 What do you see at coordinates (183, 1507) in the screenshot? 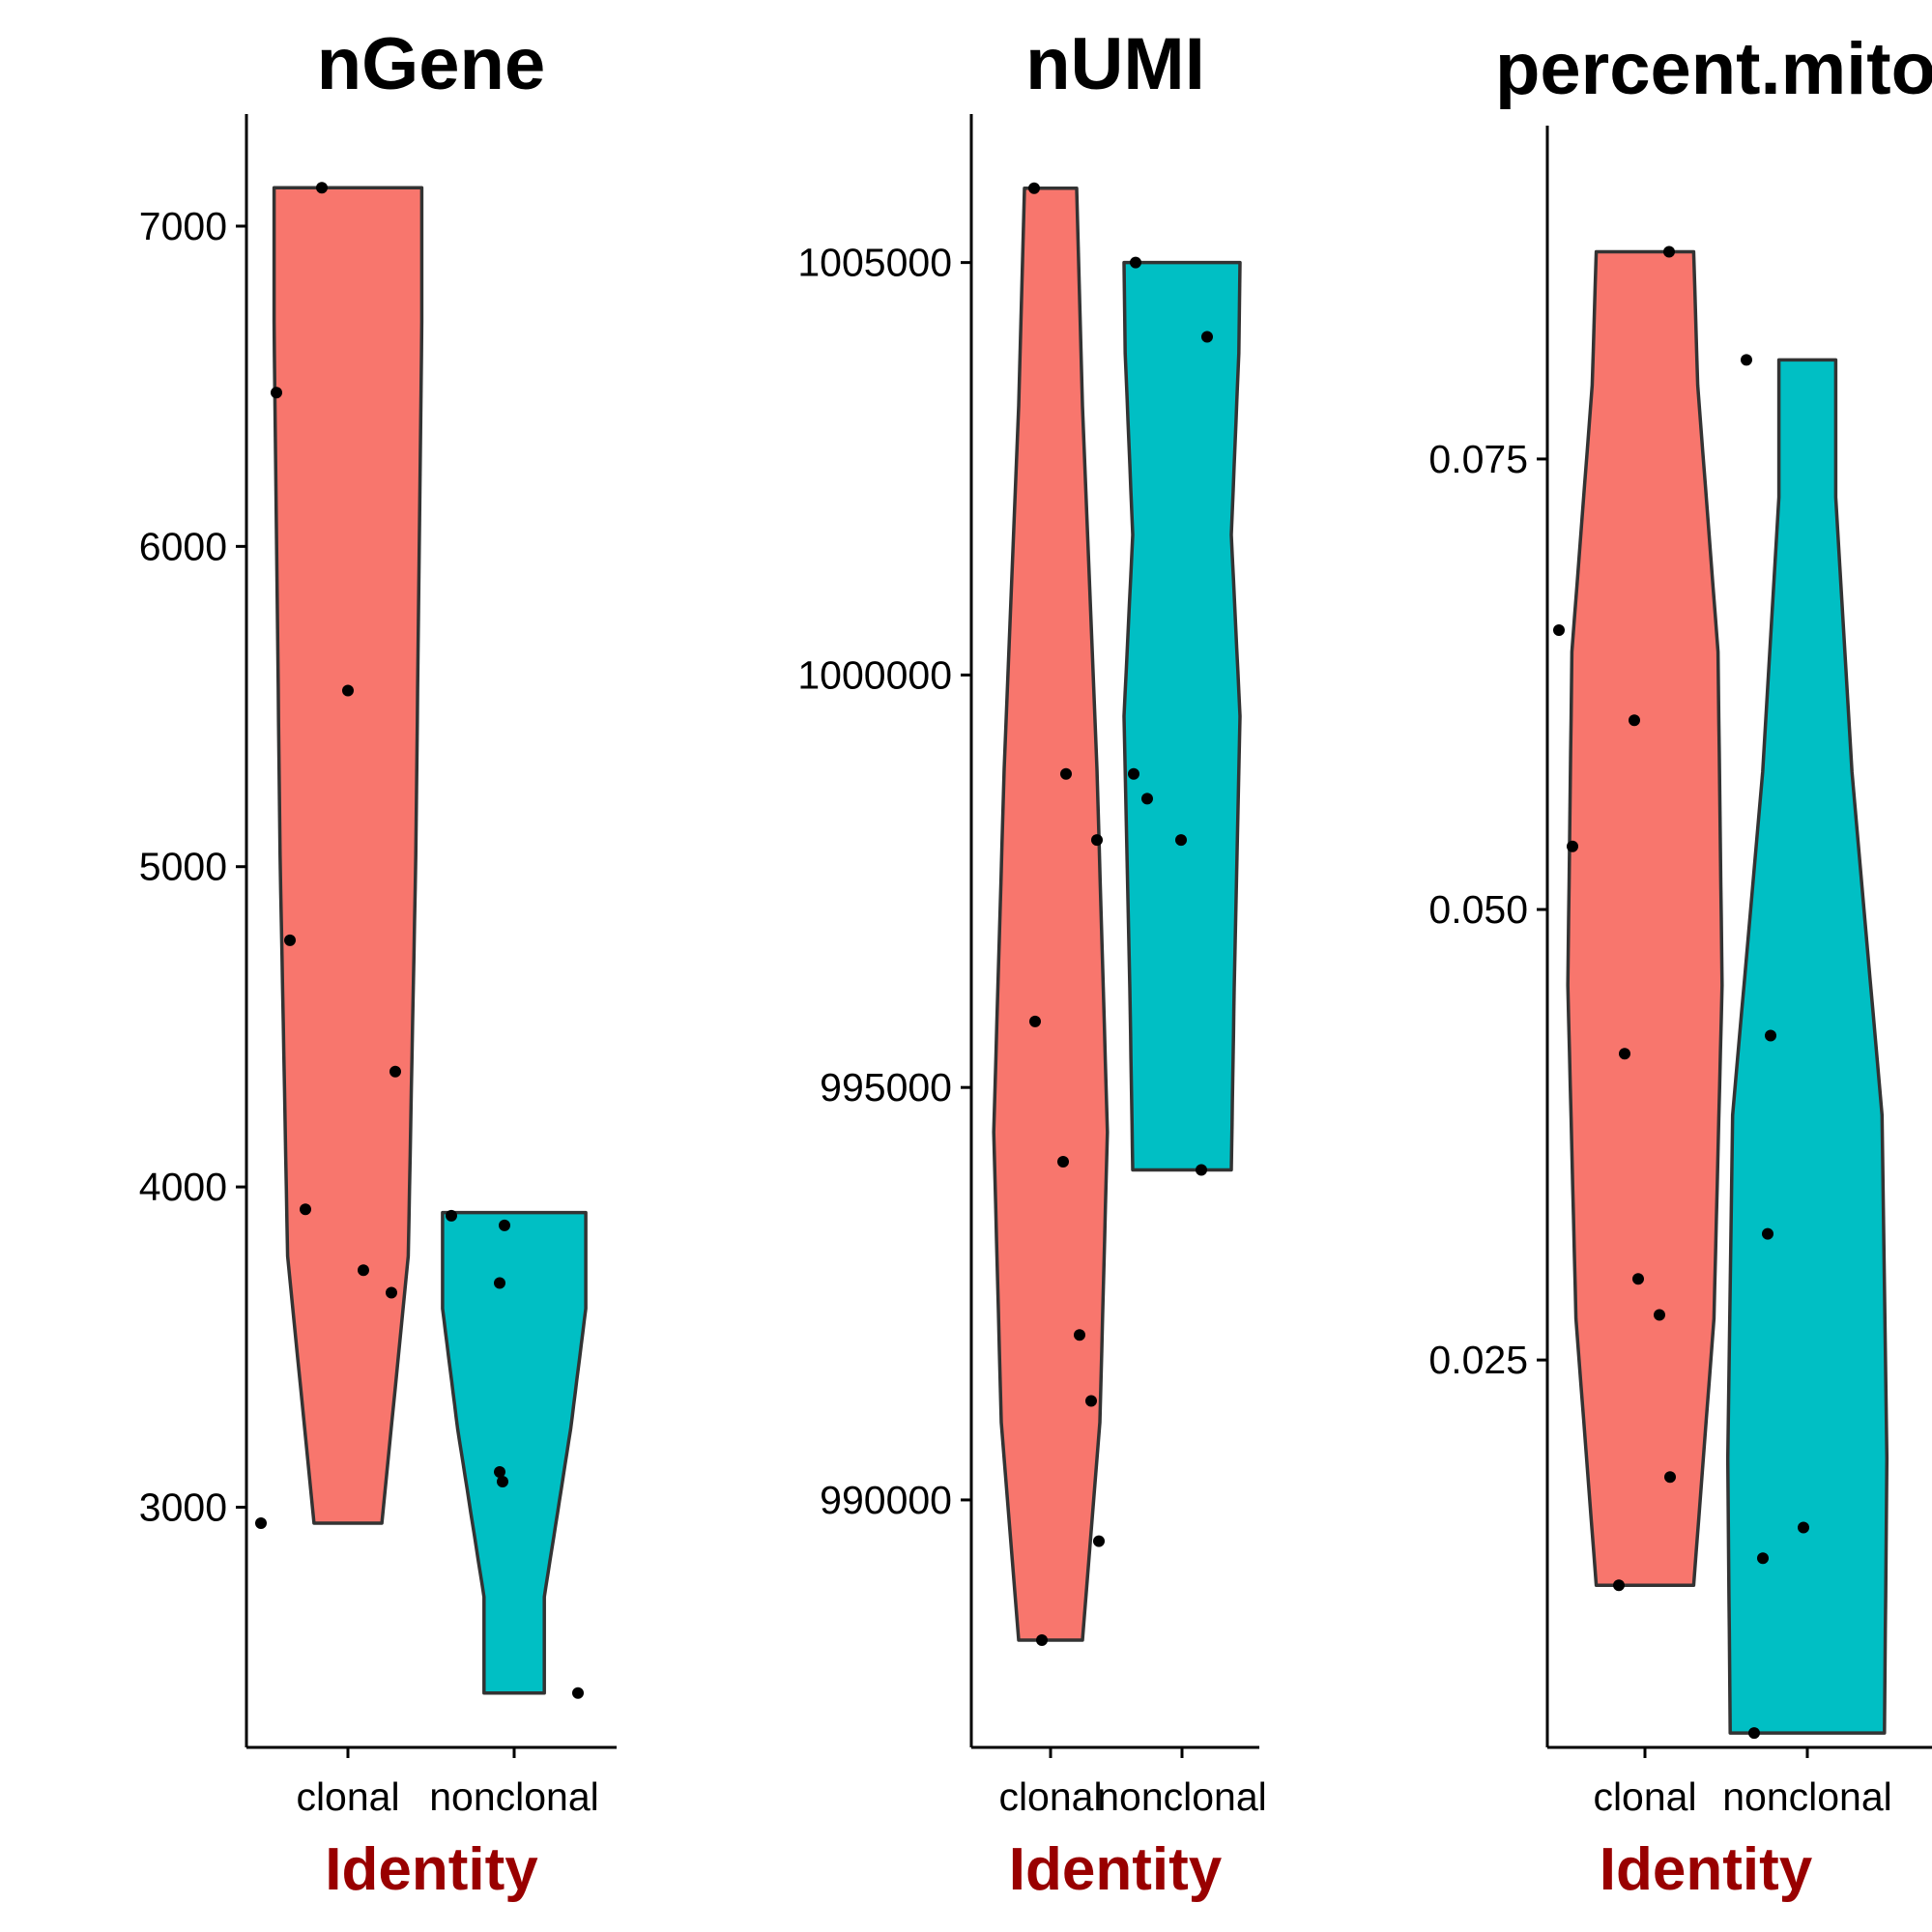
I see `y-tick-label: 3000` at bounding box center [183, 1507].